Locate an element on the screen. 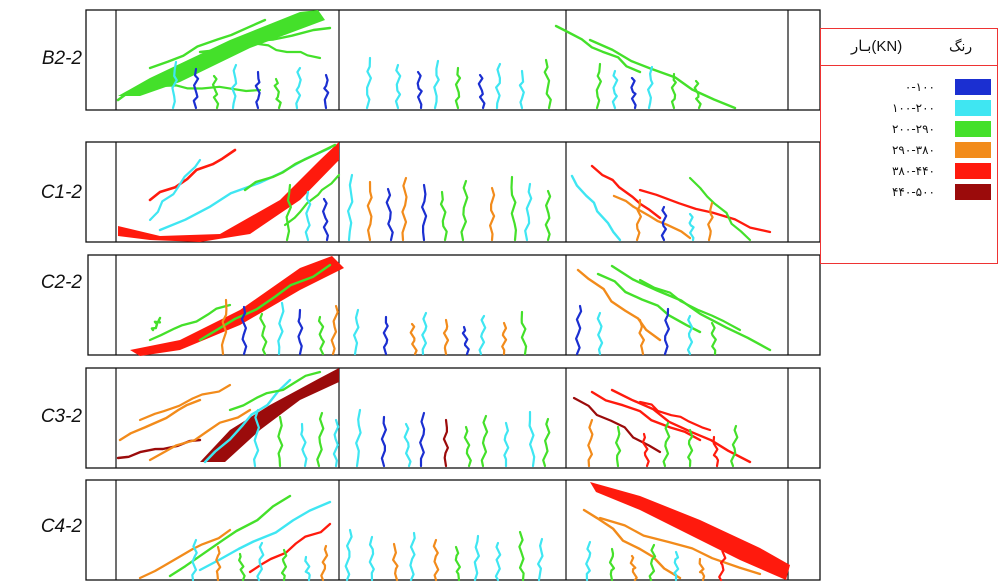 The height and width of the screenshot is (583, 1004). legend-row: ۰-۱۰۰ is located at coordinates (909, 87).